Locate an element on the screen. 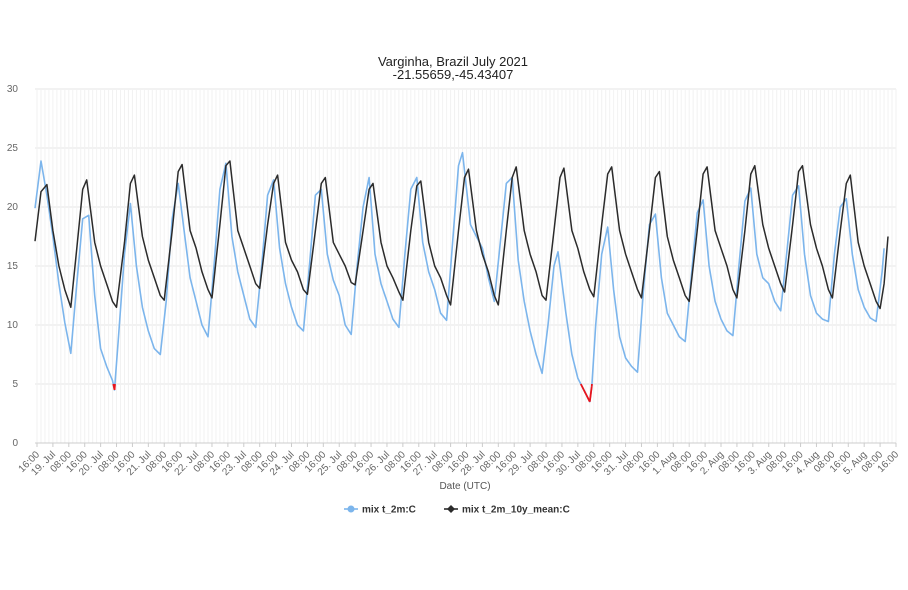 Image resolution: width=908 pixels, height=590 pixels. y-tick-label: 15 is located at coordinates (13, 266).